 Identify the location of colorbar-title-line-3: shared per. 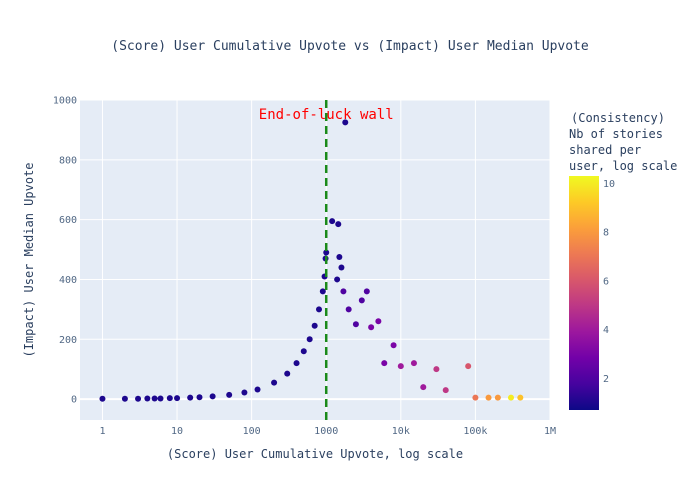
(605, 150).